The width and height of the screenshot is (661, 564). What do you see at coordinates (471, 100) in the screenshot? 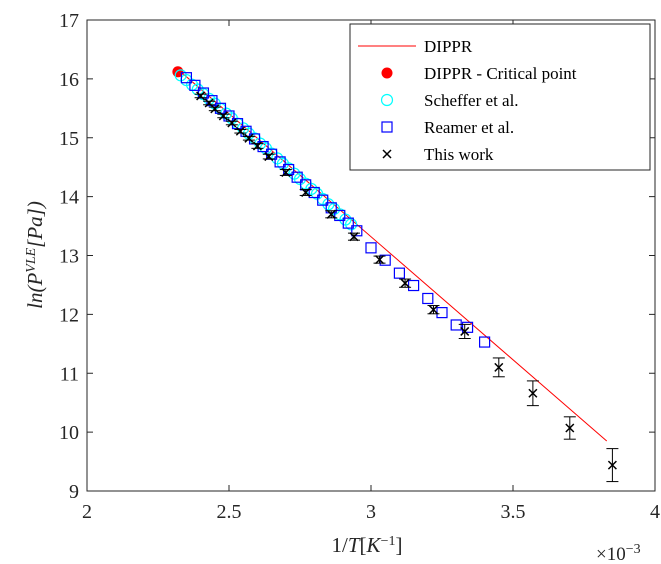
I see `legend-label-2: Scheffer et al.` at bounding box center [471, 100].